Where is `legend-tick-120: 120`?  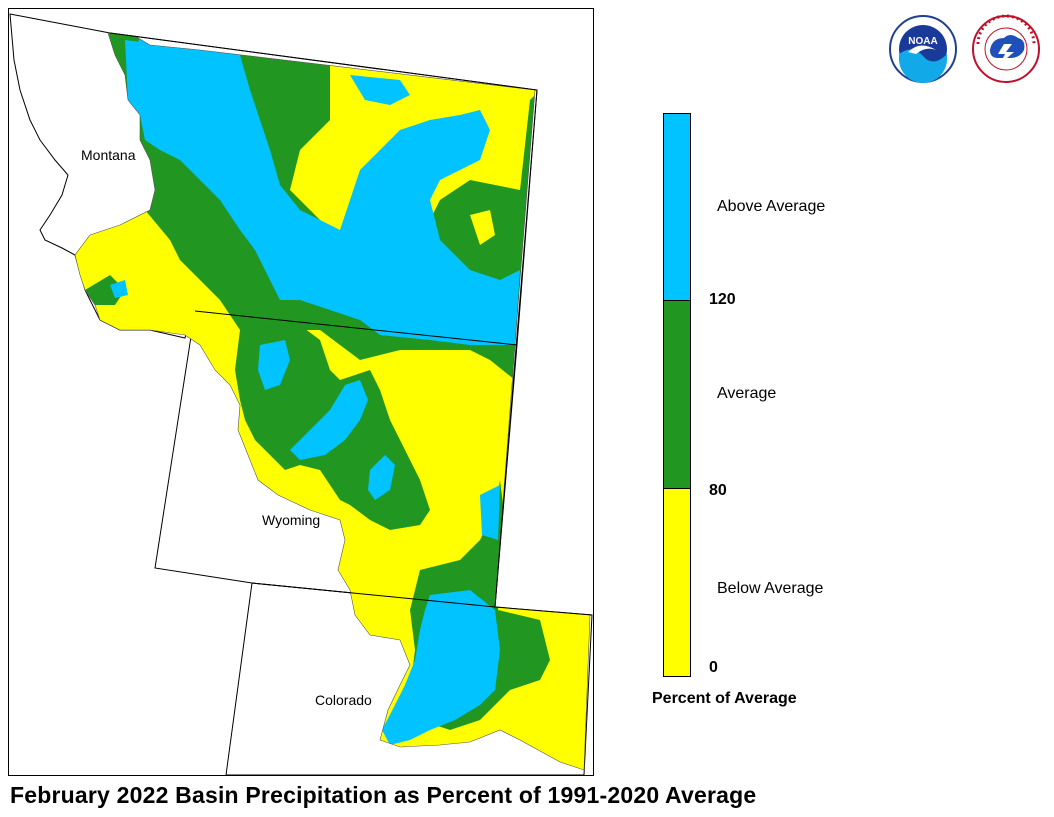
legend-tick-120: 120 is located at coordinates (722, 299).